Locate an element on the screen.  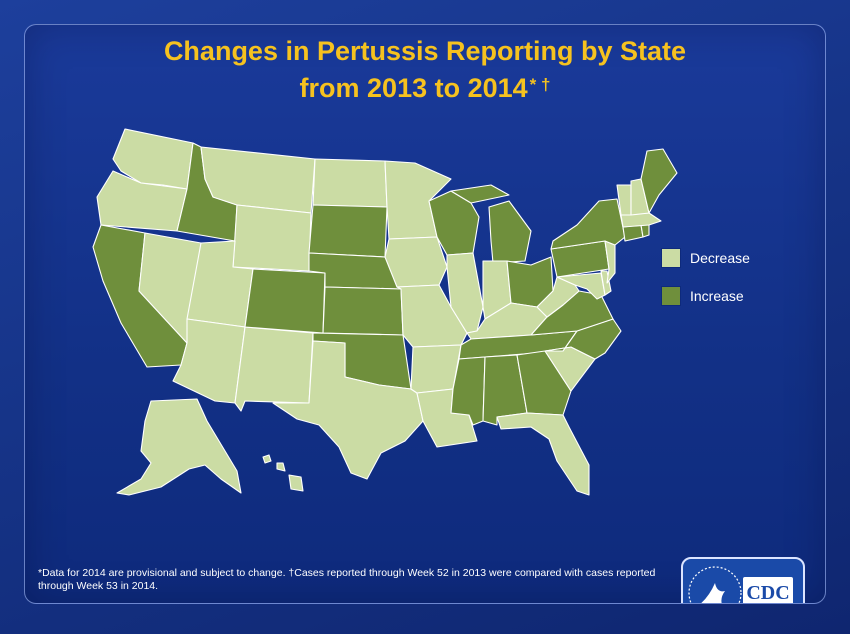
state-ME is located at coordinates (659, 181).